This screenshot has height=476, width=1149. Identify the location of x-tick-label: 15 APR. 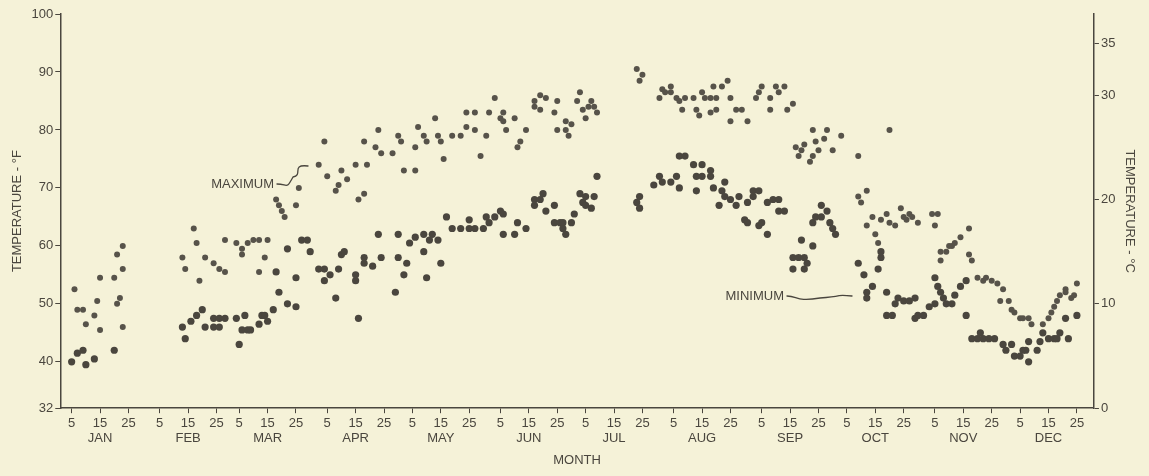
(355, 430).